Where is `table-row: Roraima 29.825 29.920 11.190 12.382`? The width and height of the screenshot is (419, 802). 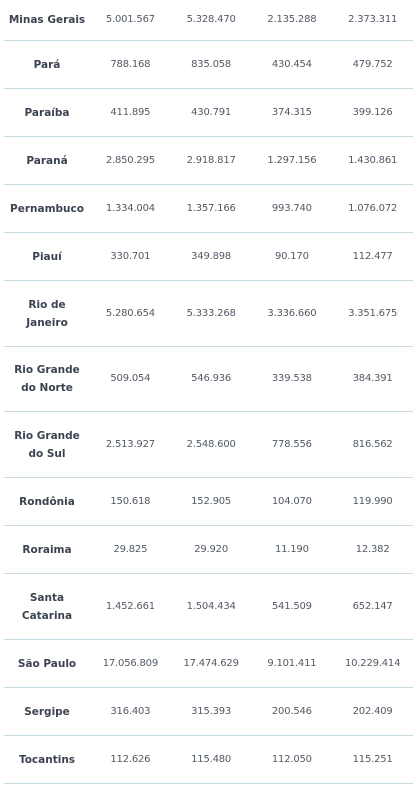 table-row: Roraima 29.825 29.920 11.190 12.382 is located at coordinates (208, 550).